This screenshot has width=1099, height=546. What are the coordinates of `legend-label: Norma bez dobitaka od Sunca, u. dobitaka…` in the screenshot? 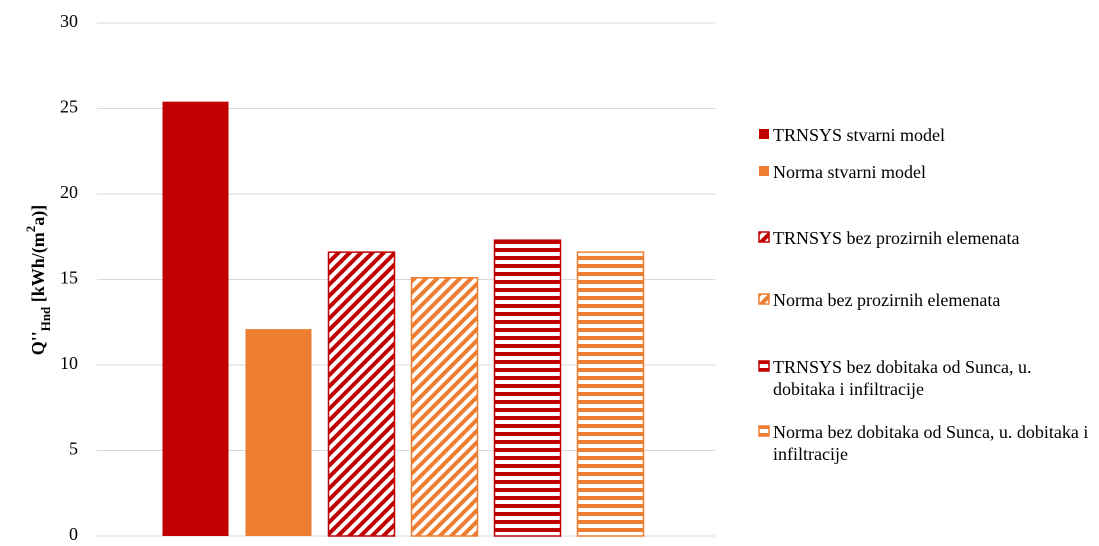 It's located at (931, 443).